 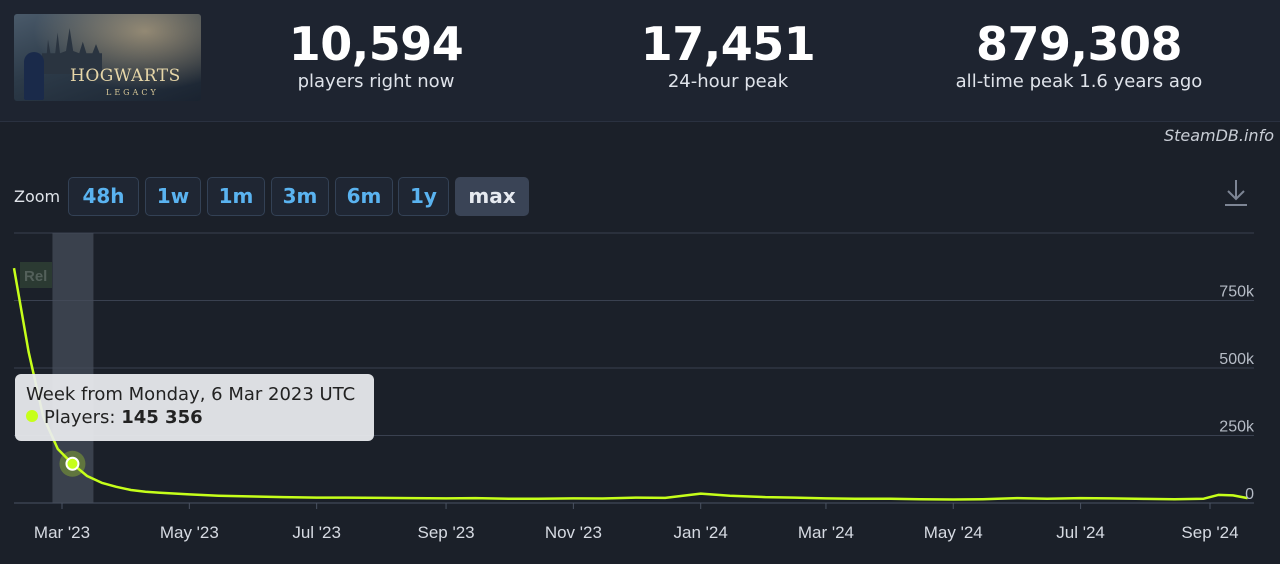 What do you see at coordinates (1237, 292) in the screenshot?
I see `y-tick-label: 750k` at bounding box center [1237, 292].